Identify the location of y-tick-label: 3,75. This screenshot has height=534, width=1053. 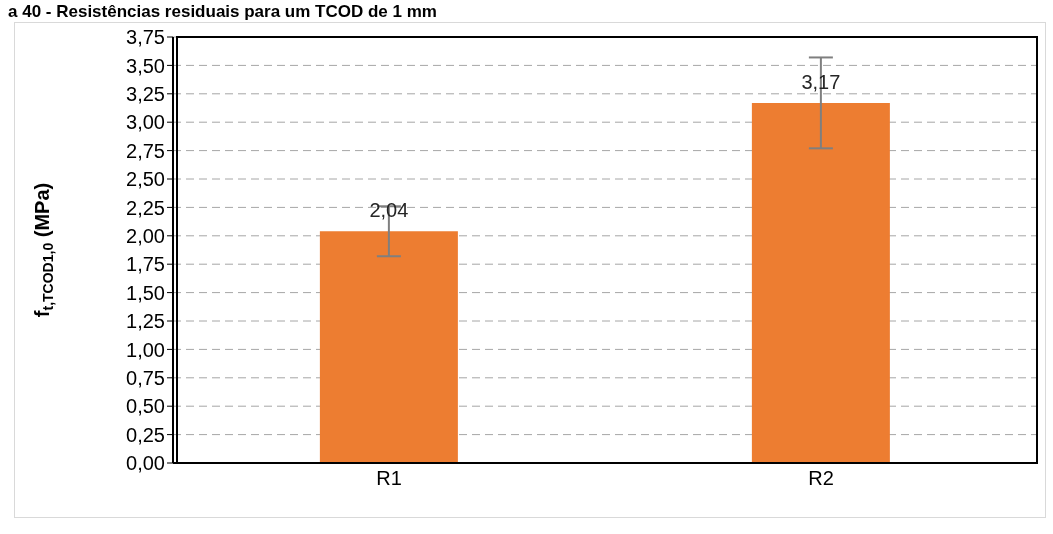
(145, 37).